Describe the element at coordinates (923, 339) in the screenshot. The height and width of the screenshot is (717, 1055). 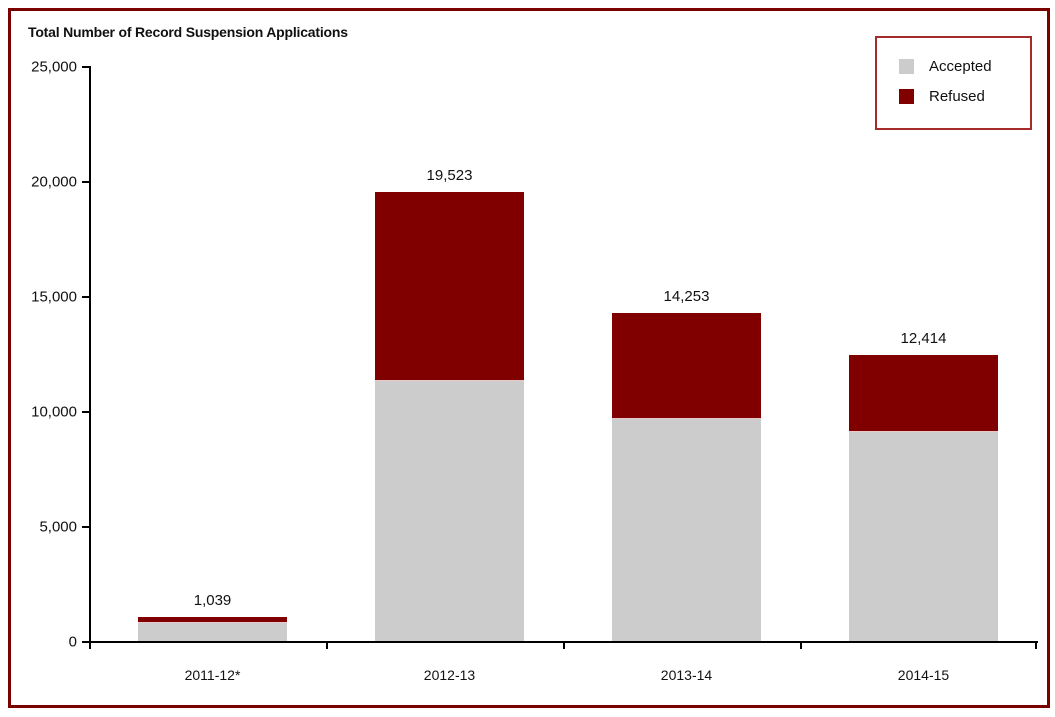
I see `bar-total-label: 12,414` at that location.